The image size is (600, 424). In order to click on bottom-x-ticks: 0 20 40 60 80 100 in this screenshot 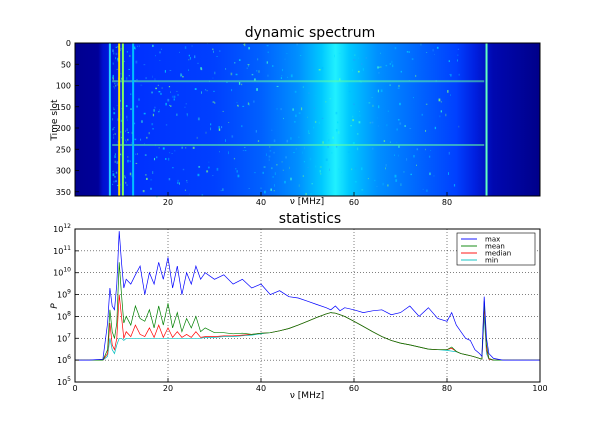, I will do `click(310, 385)`.